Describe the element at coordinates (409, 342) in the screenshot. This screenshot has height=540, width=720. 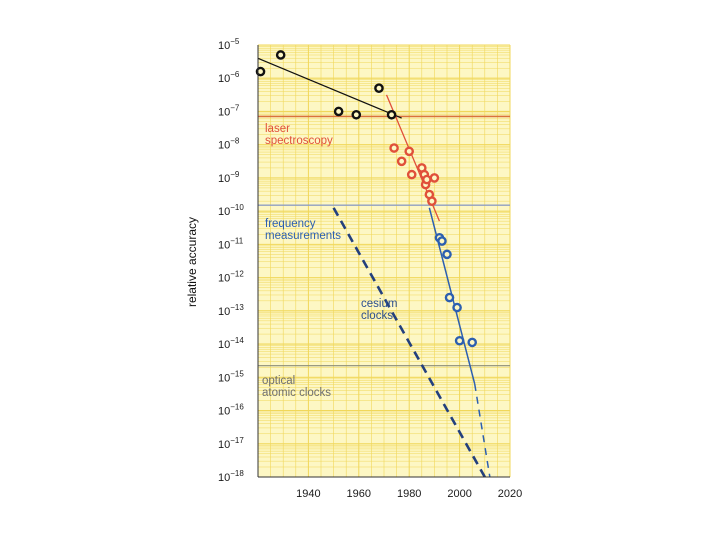
I see `cesium-clocks-line` at that location.